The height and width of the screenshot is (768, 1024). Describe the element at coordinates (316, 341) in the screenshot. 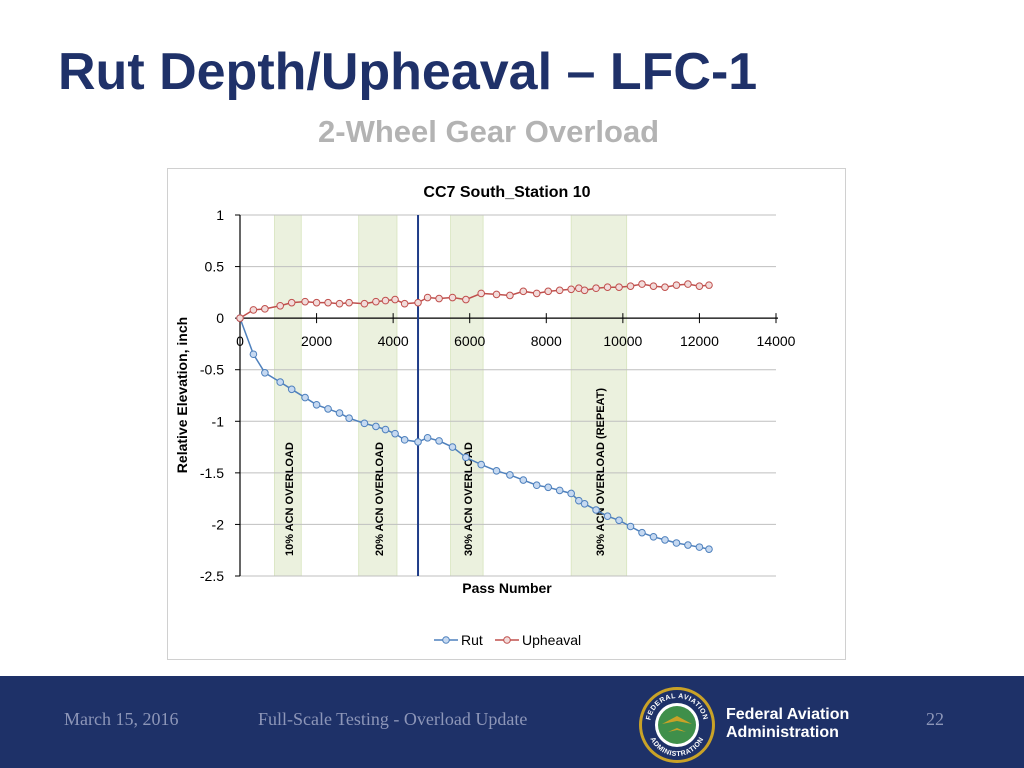

I see `x-tick-label-1: 2000` at that location.